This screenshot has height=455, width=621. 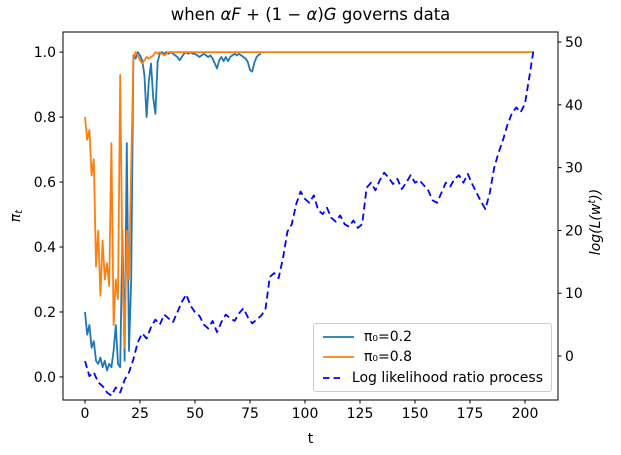 I want to click on legend-item-label: π₀=0.2, so click(x=388, y=337).